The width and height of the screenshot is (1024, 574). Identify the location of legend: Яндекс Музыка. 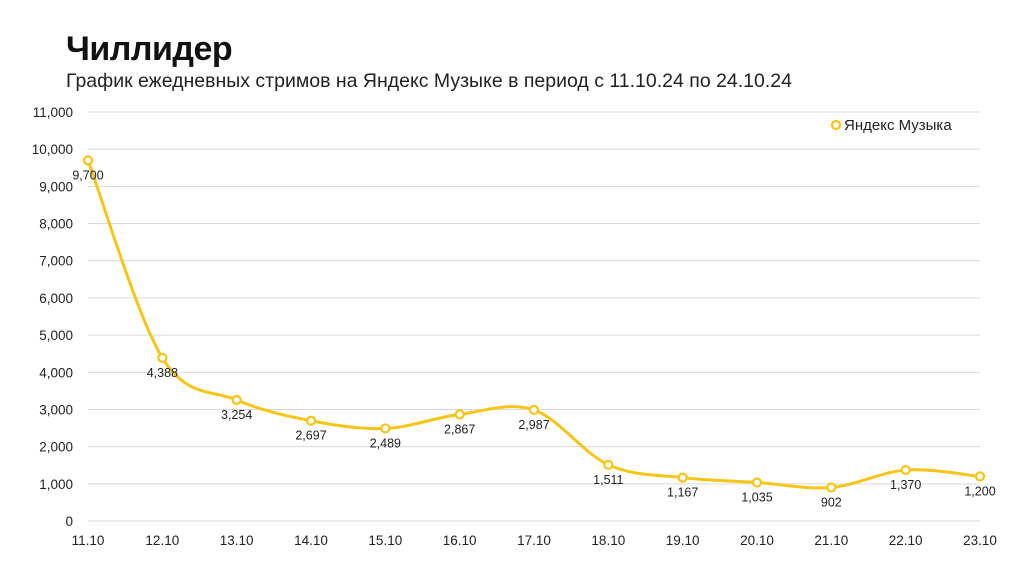
(891, 125).